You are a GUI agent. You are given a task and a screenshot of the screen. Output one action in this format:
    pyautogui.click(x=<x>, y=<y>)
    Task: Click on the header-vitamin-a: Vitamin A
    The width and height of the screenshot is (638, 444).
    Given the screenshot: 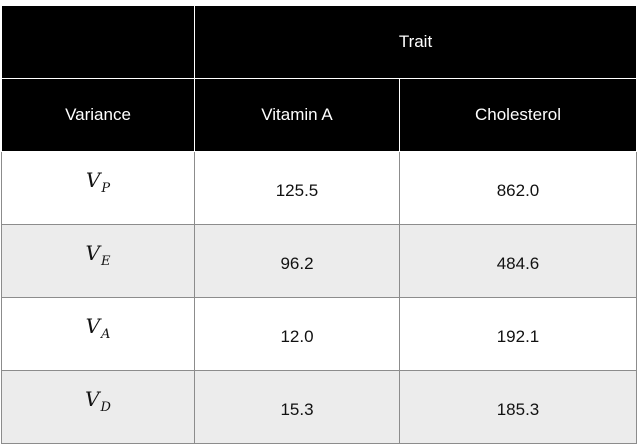 What is the action you would take?
    pyautogui.click(x=297, y=115)
    